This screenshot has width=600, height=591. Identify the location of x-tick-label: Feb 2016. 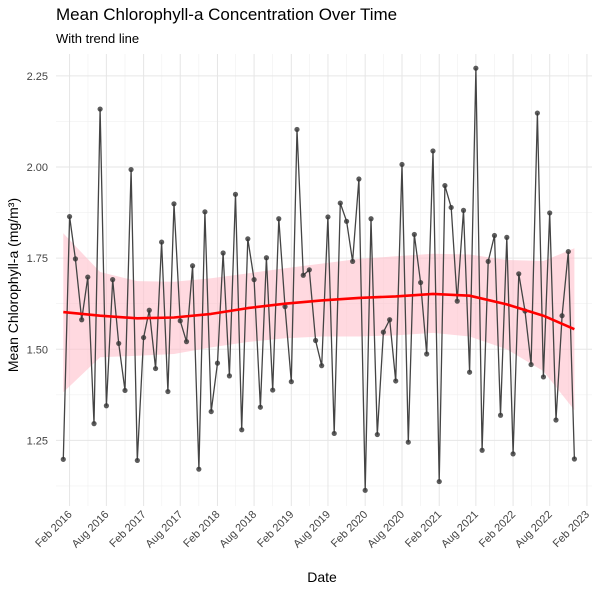
(53, 529).